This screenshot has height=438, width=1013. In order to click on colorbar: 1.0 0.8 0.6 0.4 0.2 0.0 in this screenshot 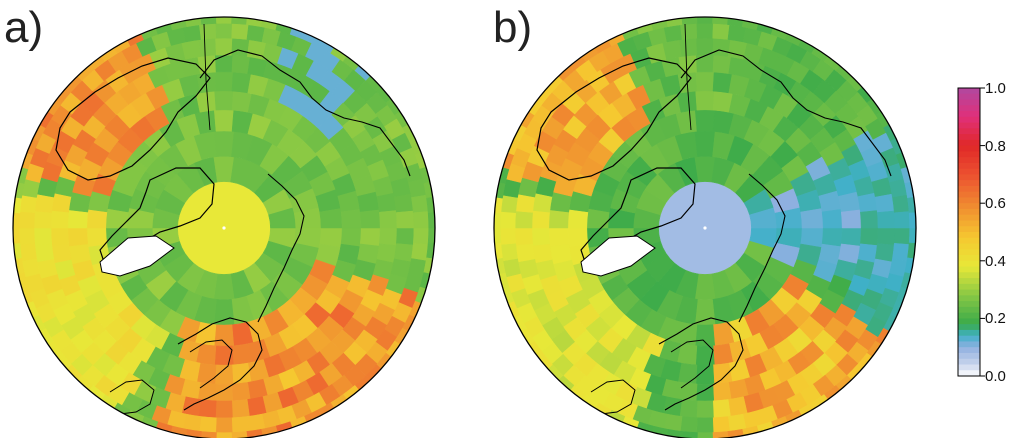, I will do `click(981, 232)`.